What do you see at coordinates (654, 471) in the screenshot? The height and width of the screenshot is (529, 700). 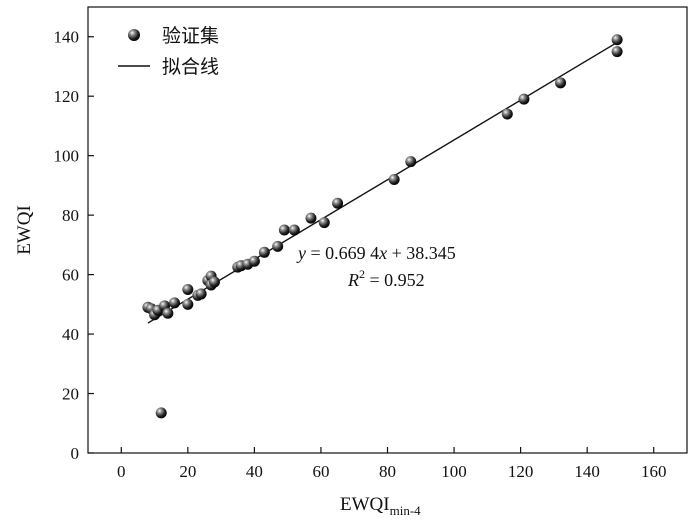 I see `x-tick-label: 160` at bounding box center [654, 471].